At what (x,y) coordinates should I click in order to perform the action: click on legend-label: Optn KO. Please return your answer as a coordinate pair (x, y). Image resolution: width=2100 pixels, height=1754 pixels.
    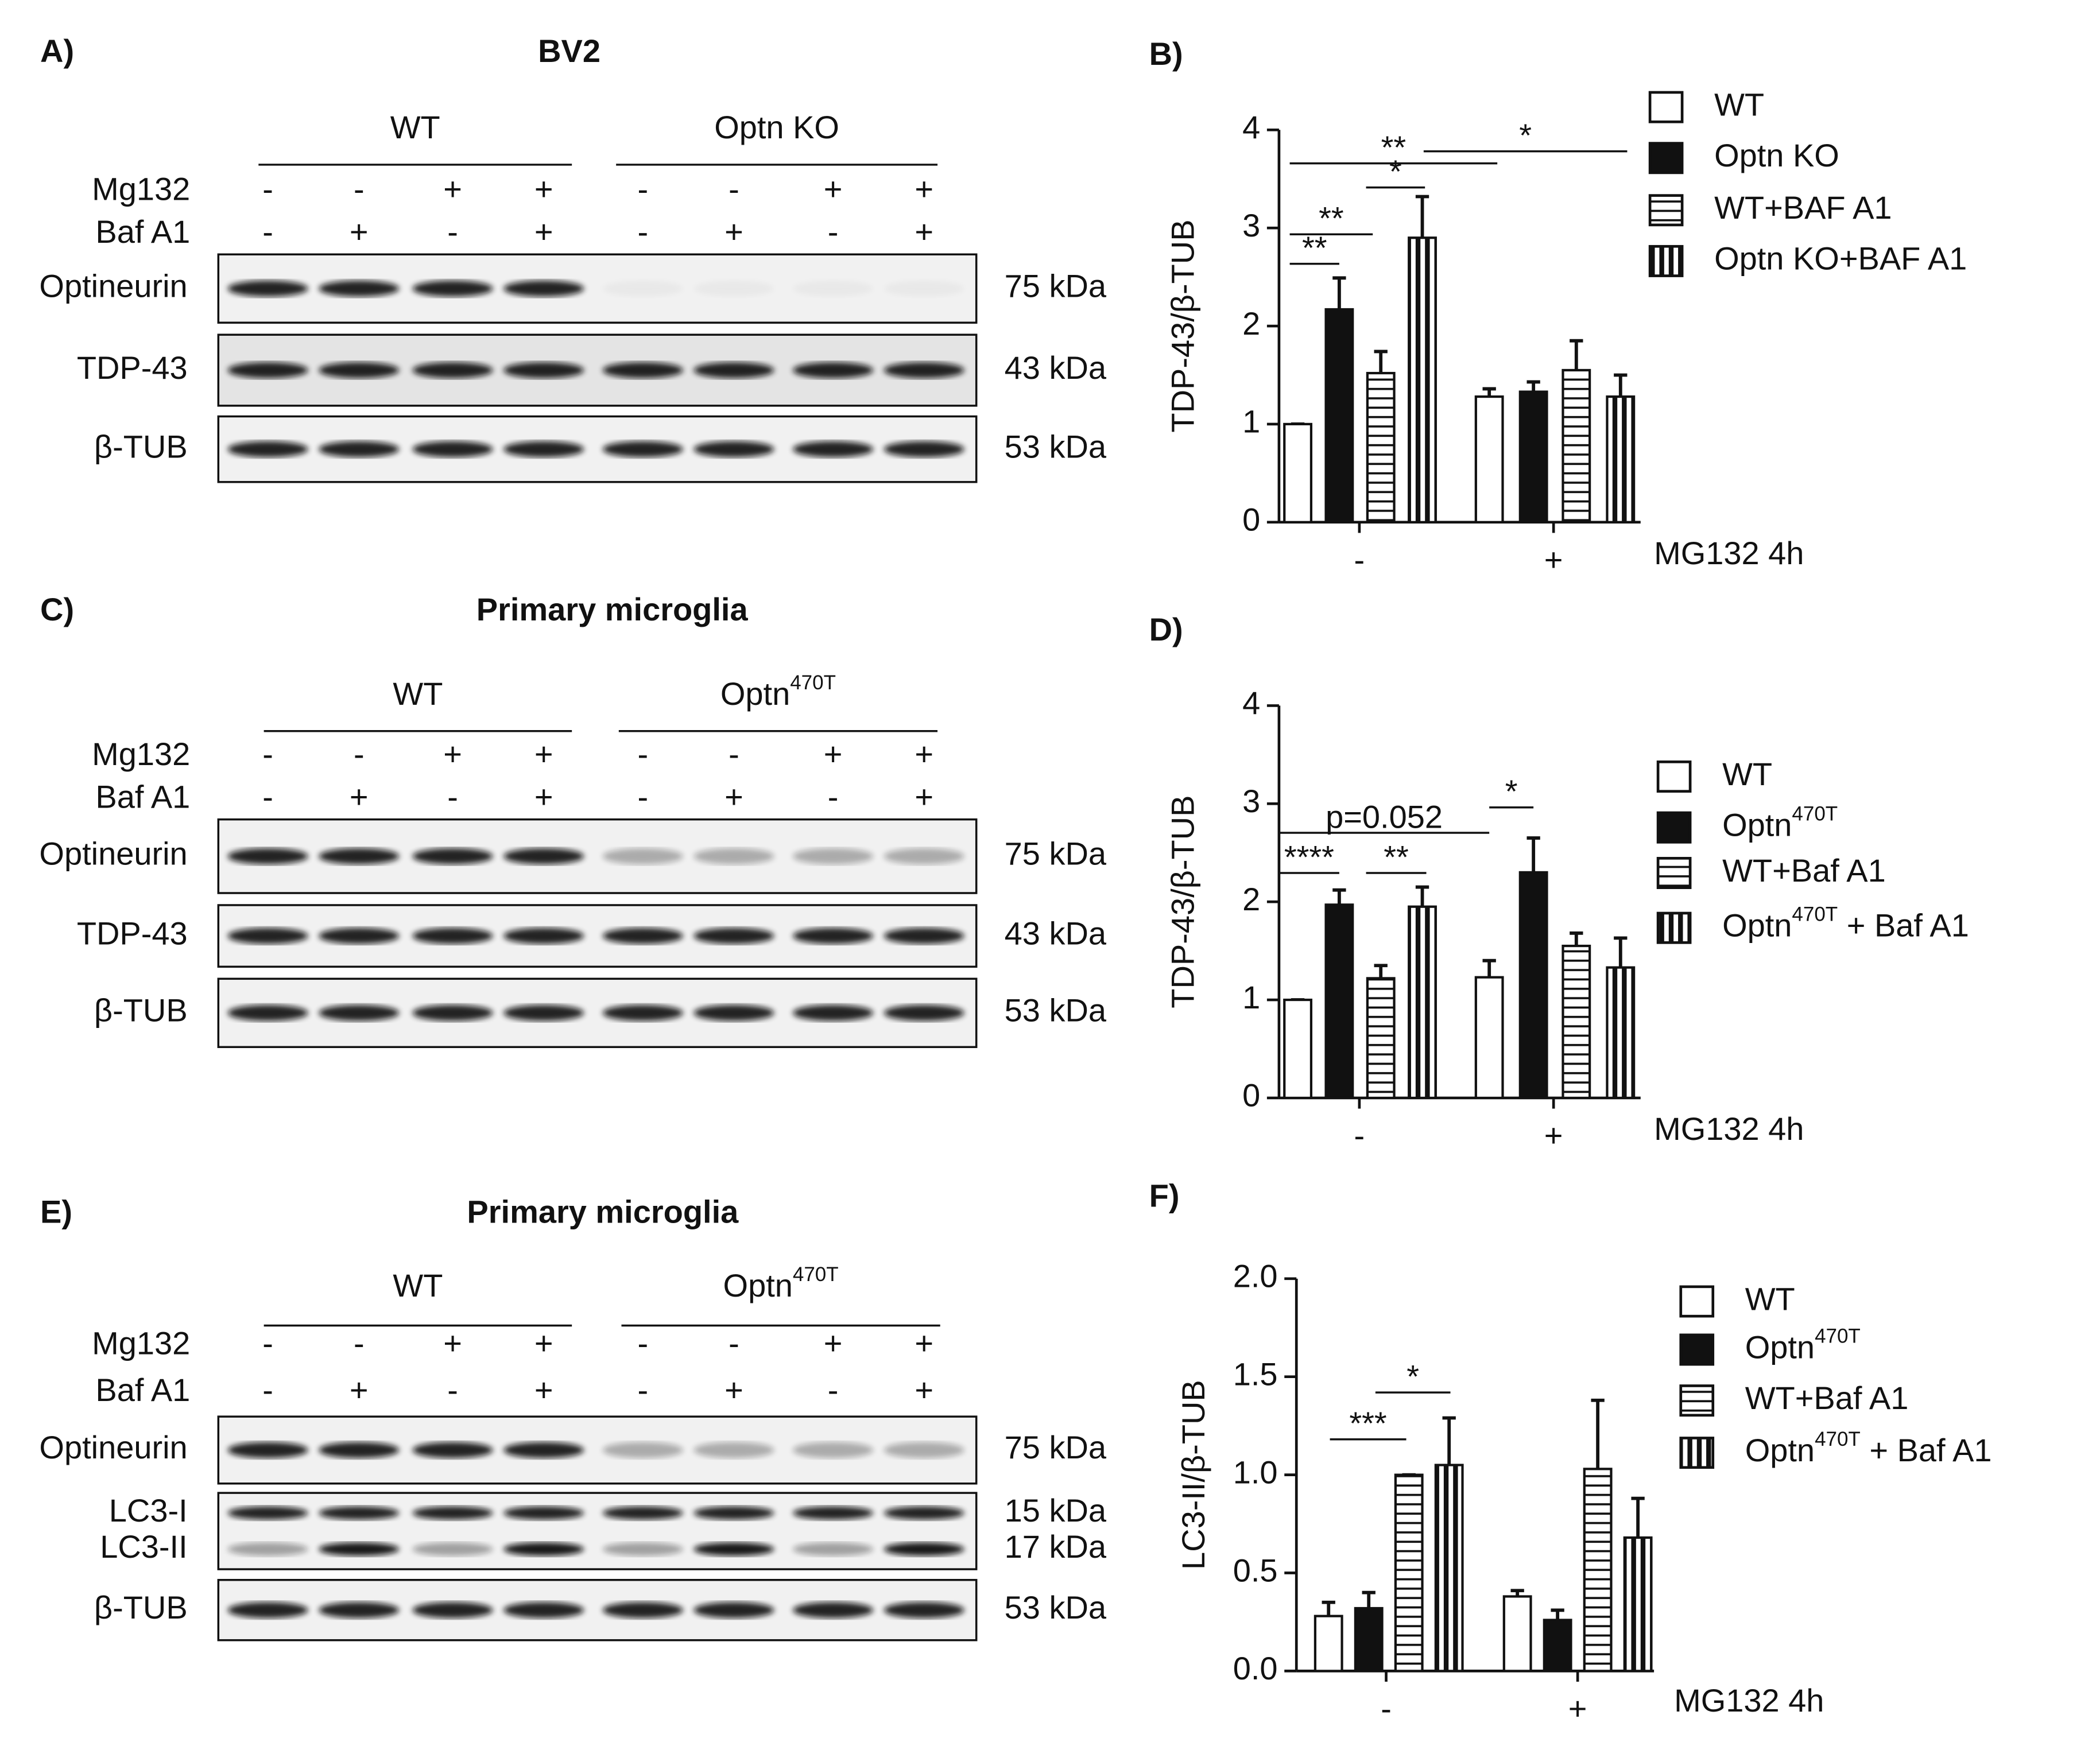
    Looking at the image, I should click on (1776, 155).